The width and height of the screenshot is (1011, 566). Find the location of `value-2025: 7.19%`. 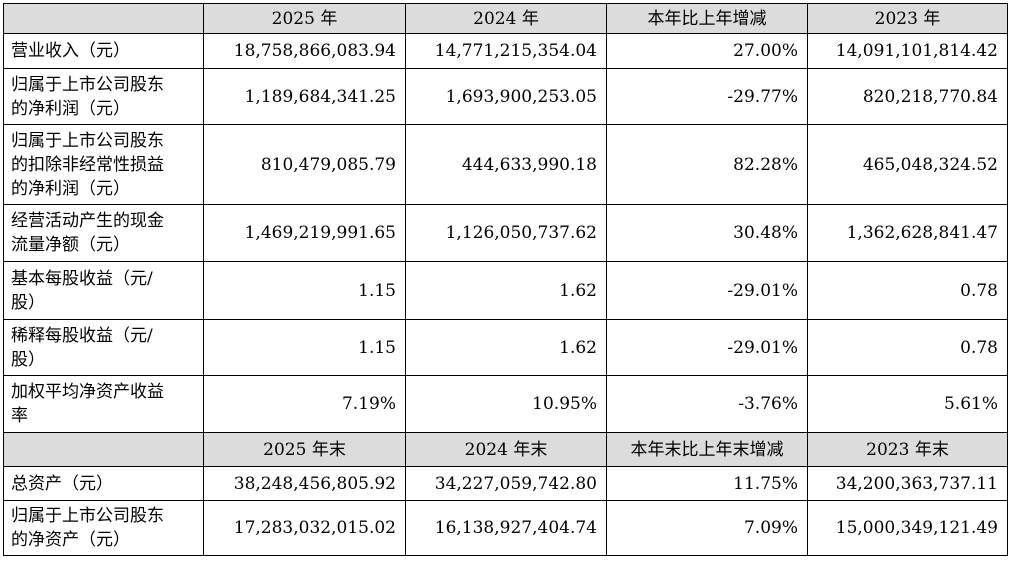

value-2025: 7.19% is located at coordinates (304, 404).